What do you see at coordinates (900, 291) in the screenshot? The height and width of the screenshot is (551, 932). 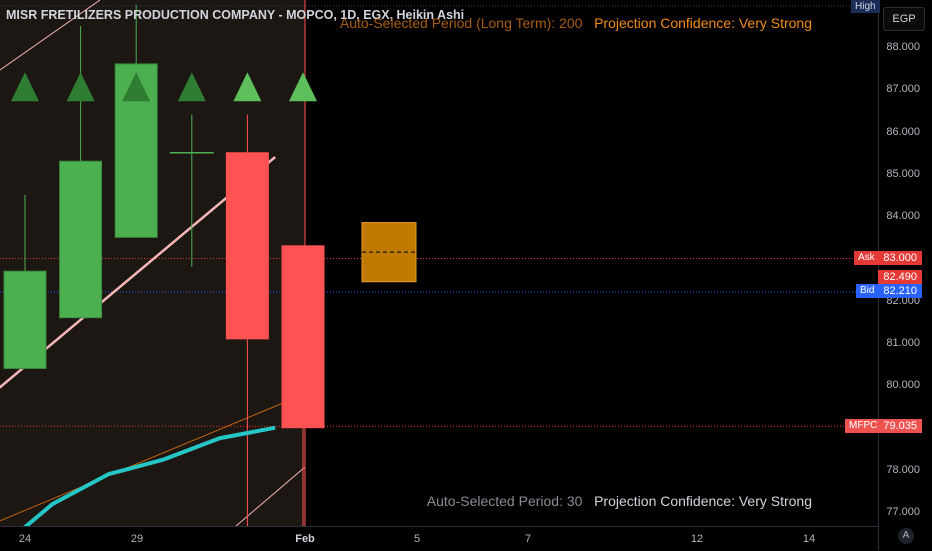 I see `bid-price-tag: 82.210` at bounding box center [900, 291].